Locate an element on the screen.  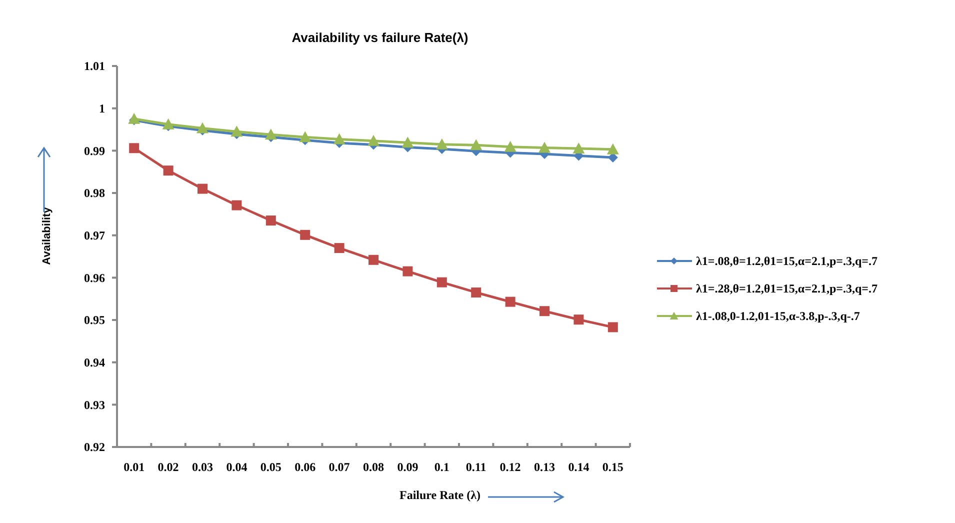
x-tick-label: 0.05 is located at coordinates (271, 467).